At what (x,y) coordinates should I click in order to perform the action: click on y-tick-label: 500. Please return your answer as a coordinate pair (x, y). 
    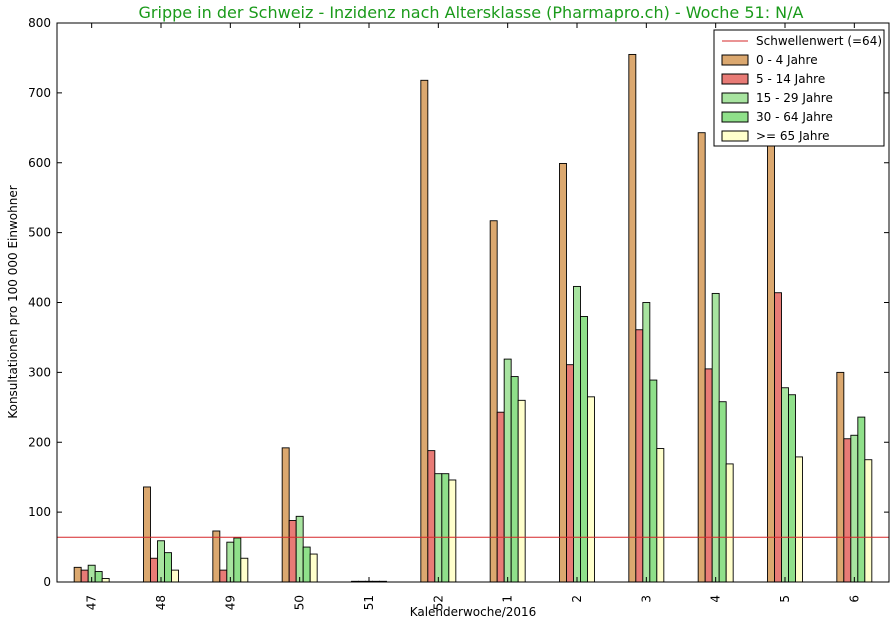
    Looking at the image, I should click on (39, 233).